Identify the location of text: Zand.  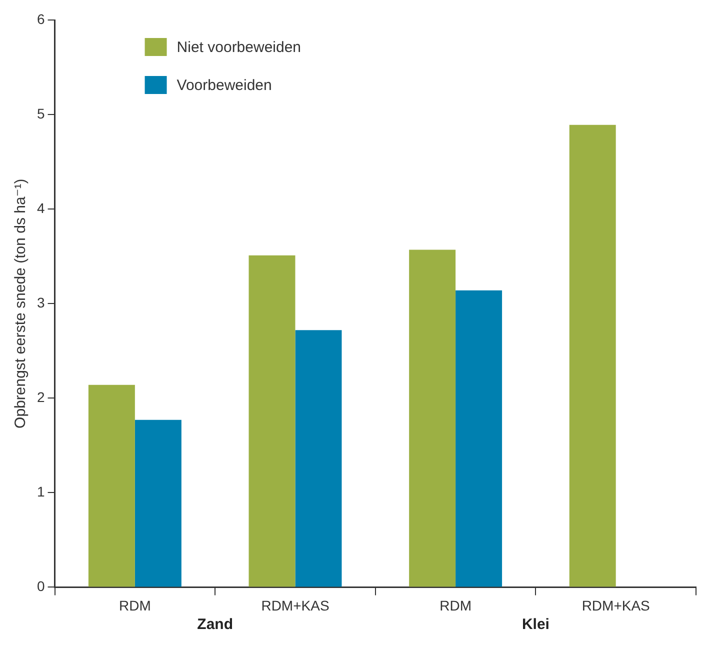
(215, 624).